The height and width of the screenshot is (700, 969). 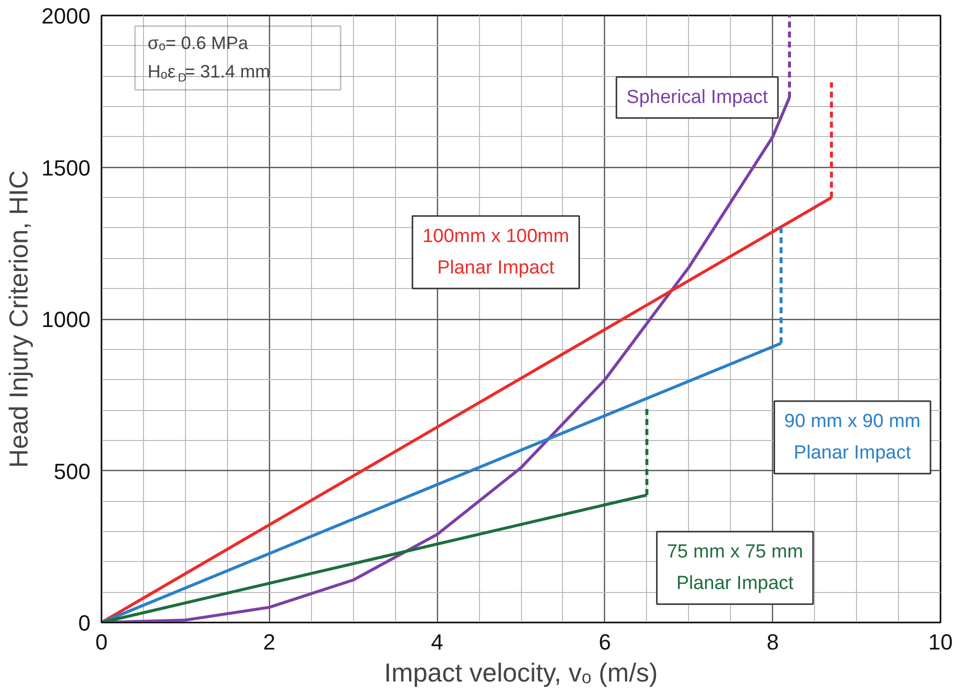 I want to click on y-axis-title: Head Injury Criterion, HIC, so click(x=19, y=319).